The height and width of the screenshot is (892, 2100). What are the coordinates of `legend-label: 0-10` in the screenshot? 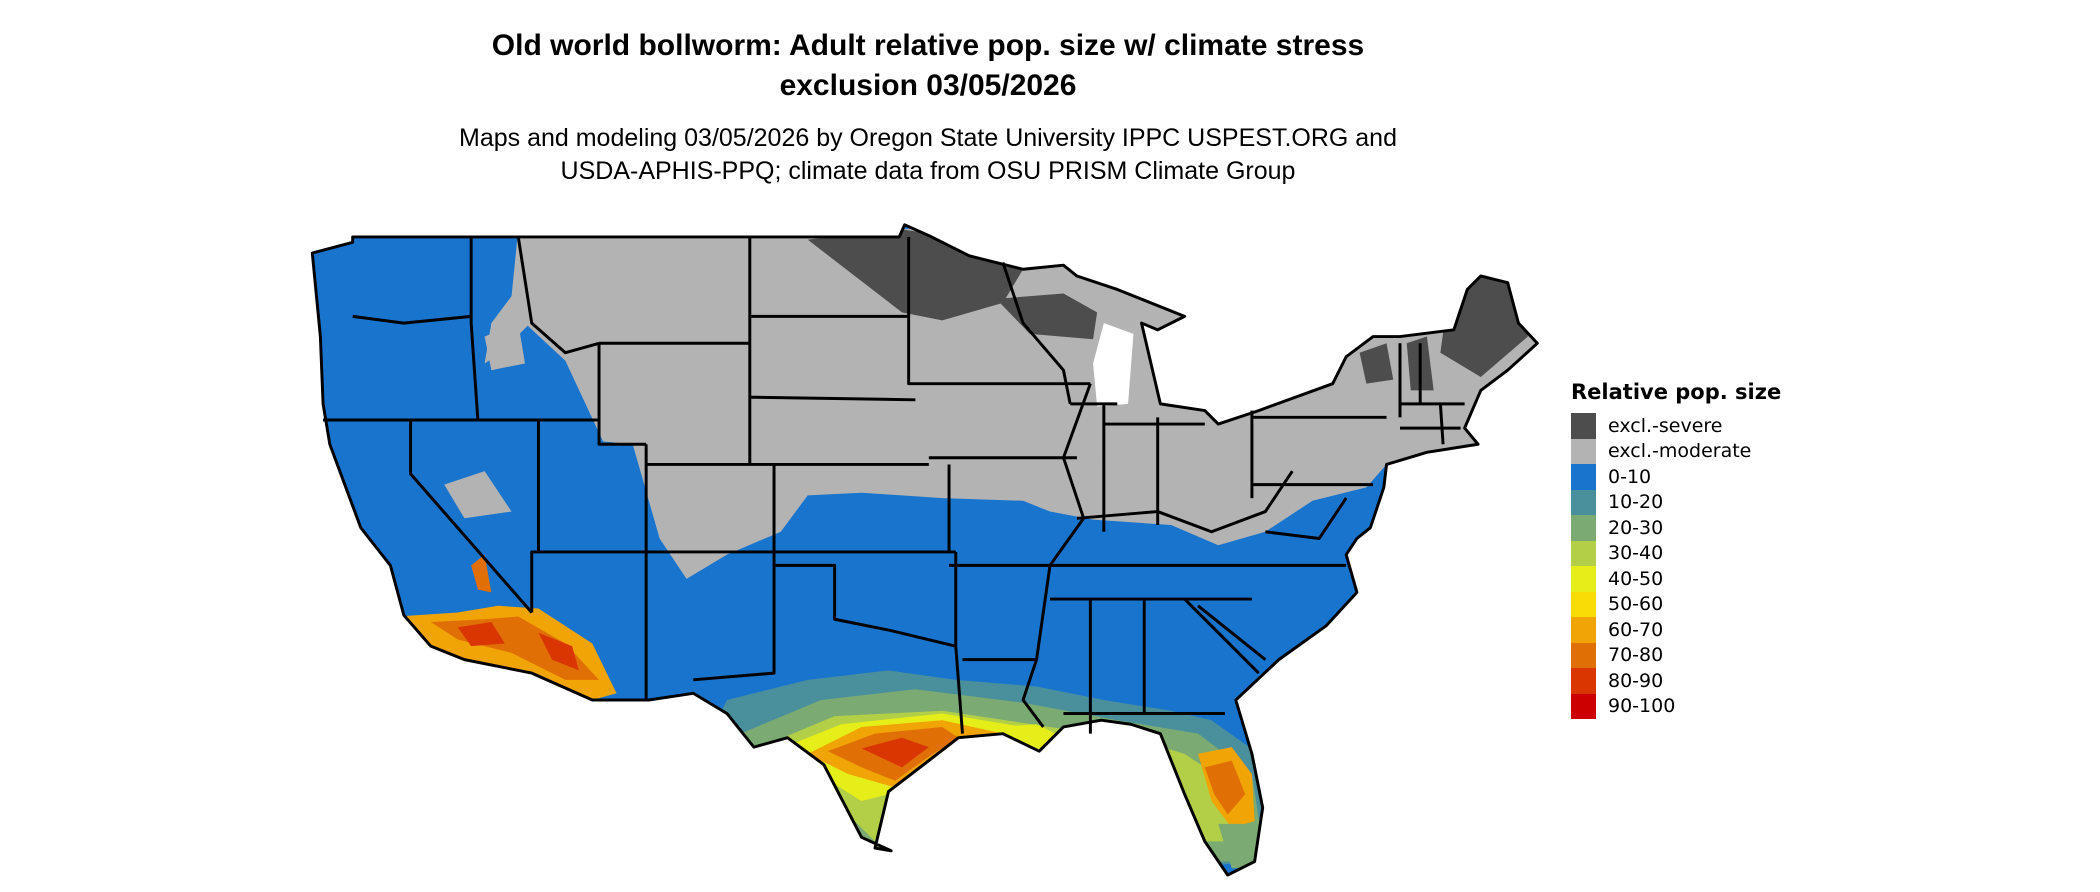 It's located at (1630, 476).